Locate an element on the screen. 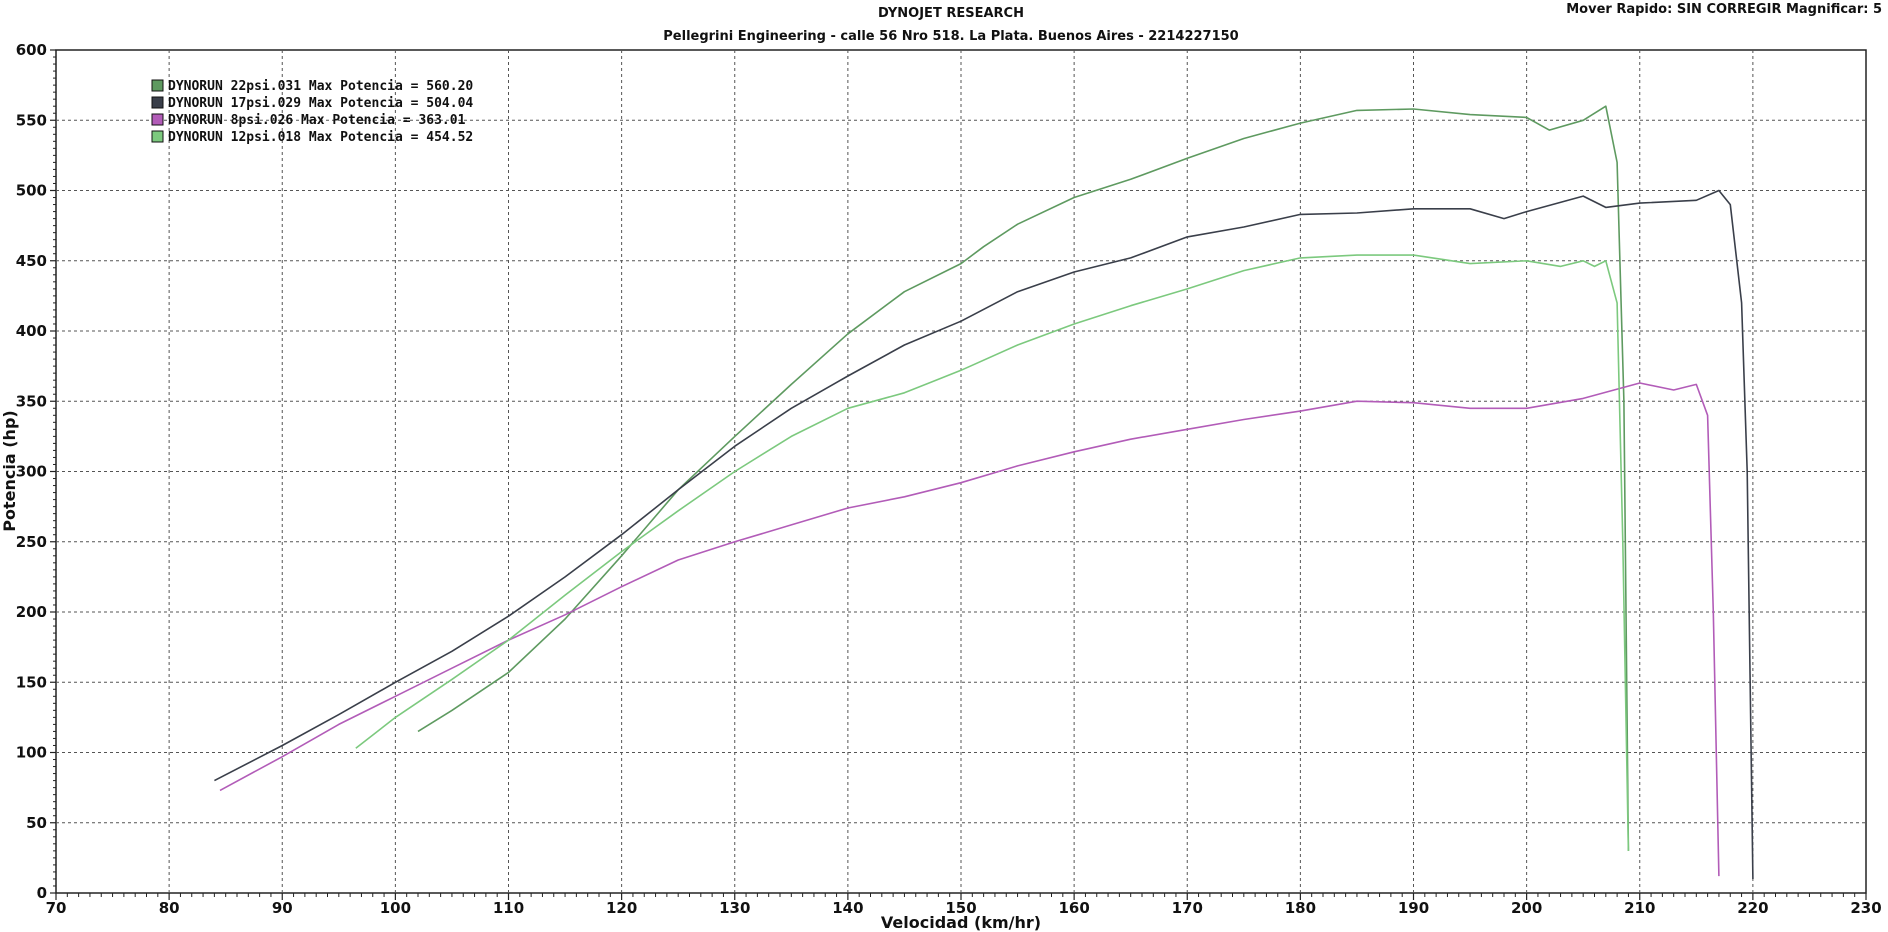 The height and width of the screenshot is (932, 1888). x-tick-label: 230 is located at coordinates (1865, 908).